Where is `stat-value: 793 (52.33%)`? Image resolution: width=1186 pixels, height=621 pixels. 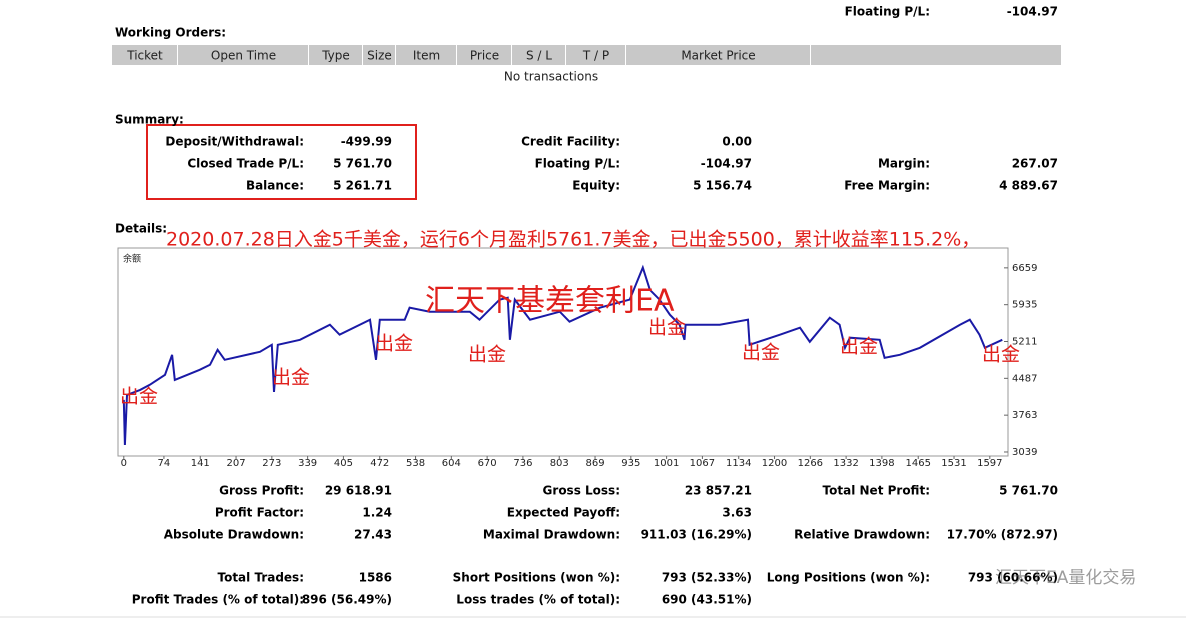 stat-value: 793 (52.33%) is located at coordinates (707, 578).